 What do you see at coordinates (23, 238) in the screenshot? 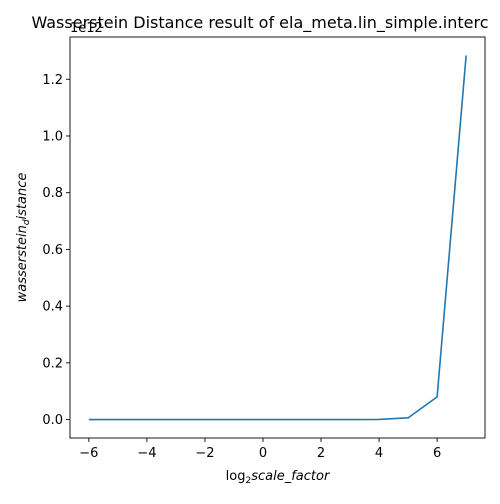
I see `y-axis-label: wassersteindistance` at bounding box center [23, 238].